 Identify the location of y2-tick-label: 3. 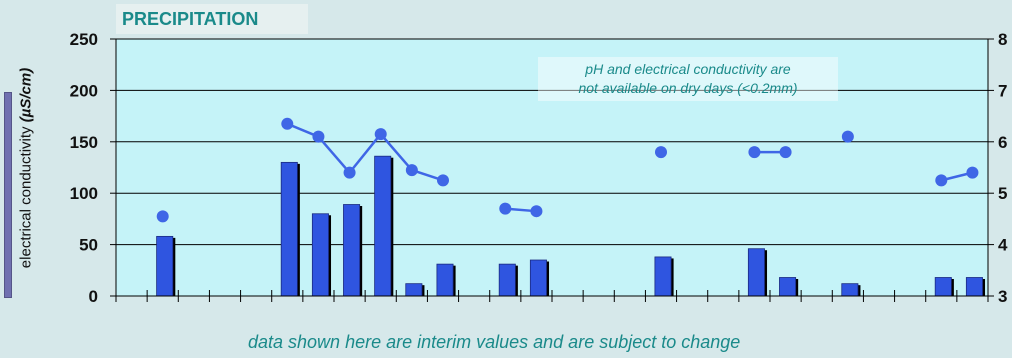
(1002, 296).